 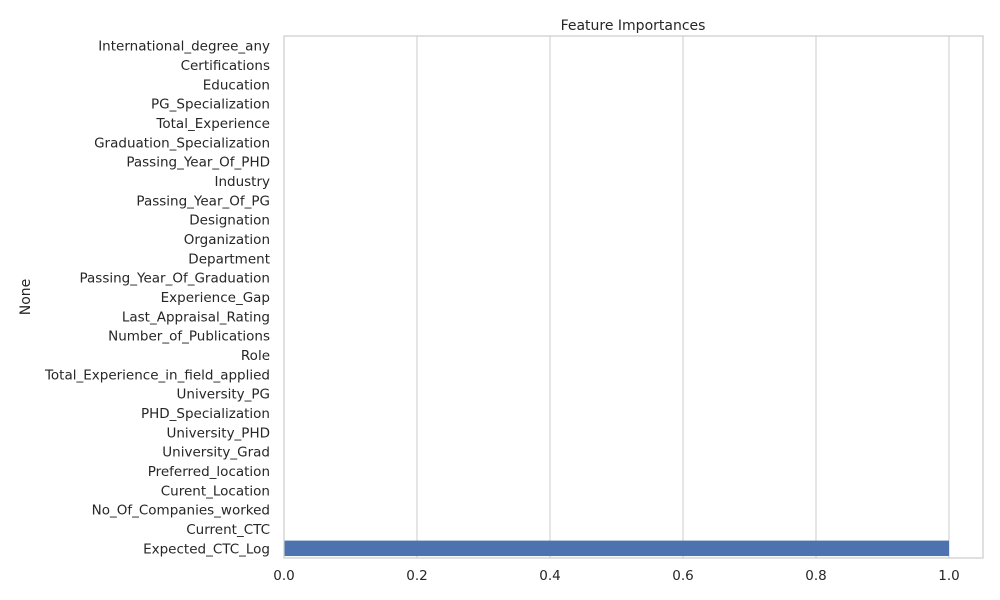 What do you see at coordinates (181, 511) in the screenshot?
I see `y-tick-label: No_Of_Companies_worked` at bounding box center [181, 511].